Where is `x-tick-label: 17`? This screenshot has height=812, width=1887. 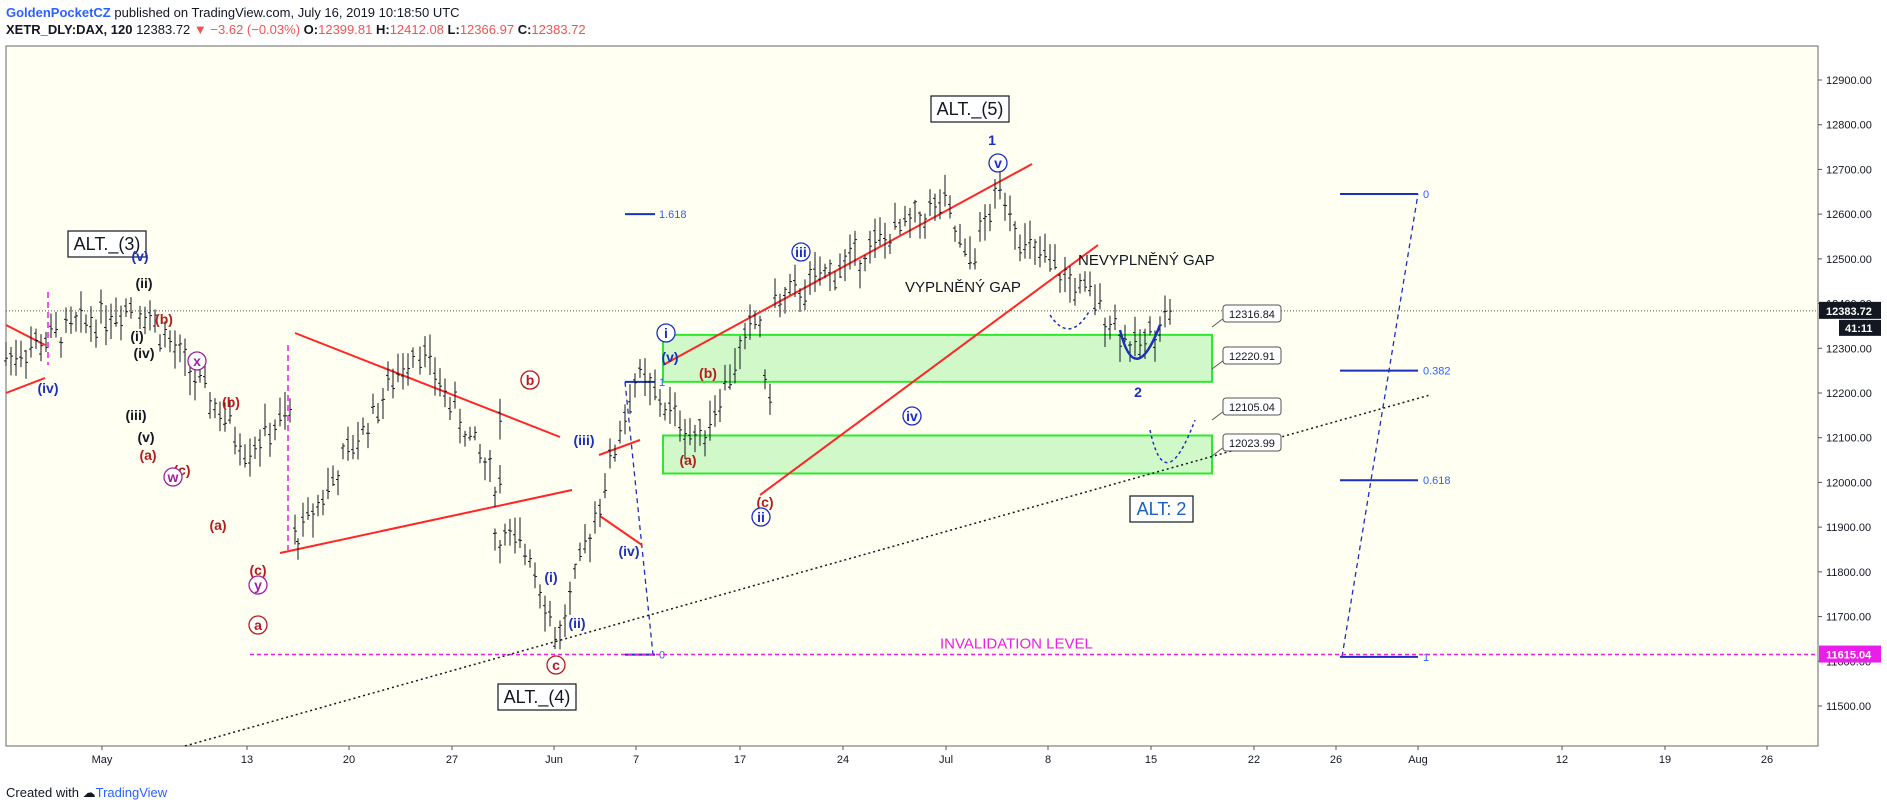
x-tick-label: 17 is located at coordinates (740, 760).